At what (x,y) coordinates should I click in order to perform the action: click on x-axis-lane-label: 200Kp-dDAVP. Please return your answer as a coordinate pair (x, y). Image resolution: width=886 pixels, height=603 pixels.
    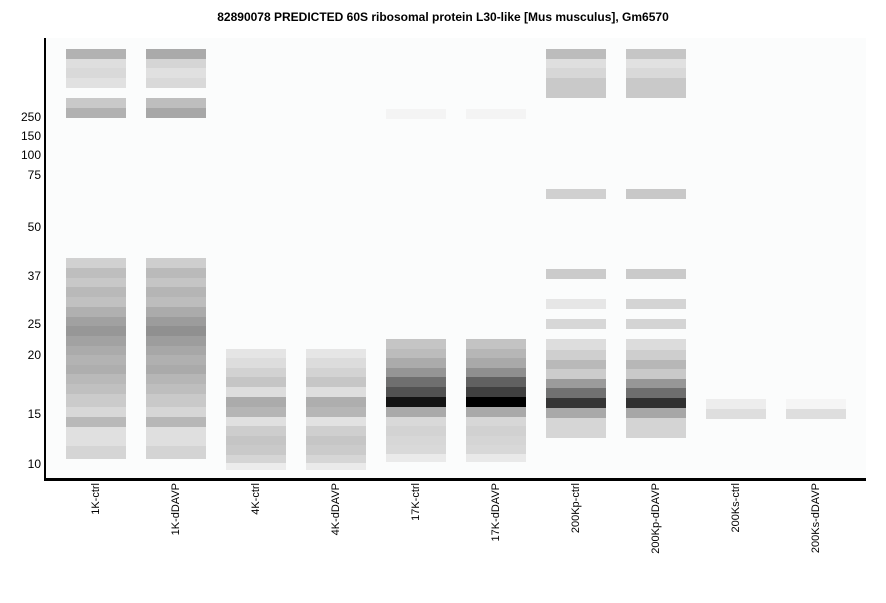
    Looking at the image, I should click on (655, 518).